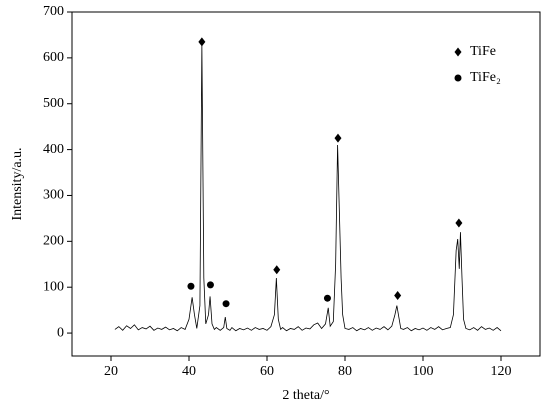 This screenshot has height=413, width=550. What do you see at coordinates (53, 57) in the screenshot?
I see `y-tick-label: 600` at bounding box center [53, 57].